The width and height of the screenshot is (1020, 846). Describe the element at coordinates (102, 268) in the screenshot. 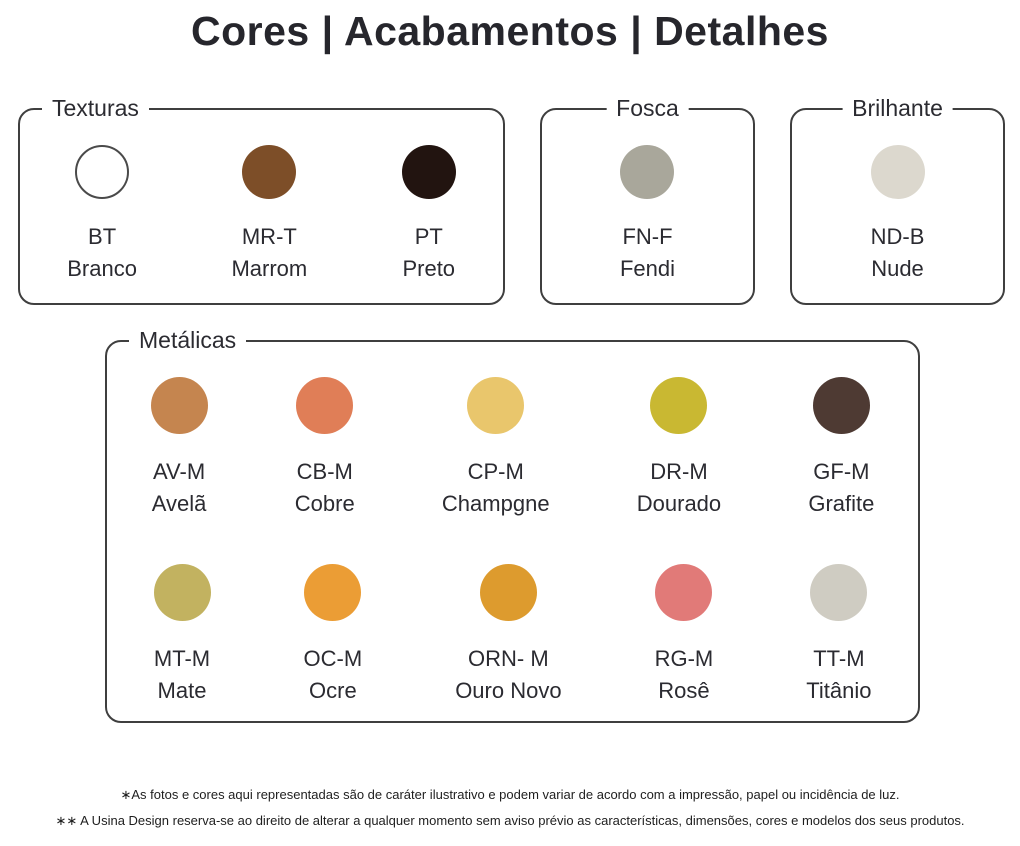

I see `swatch-name: Branco` at that location.